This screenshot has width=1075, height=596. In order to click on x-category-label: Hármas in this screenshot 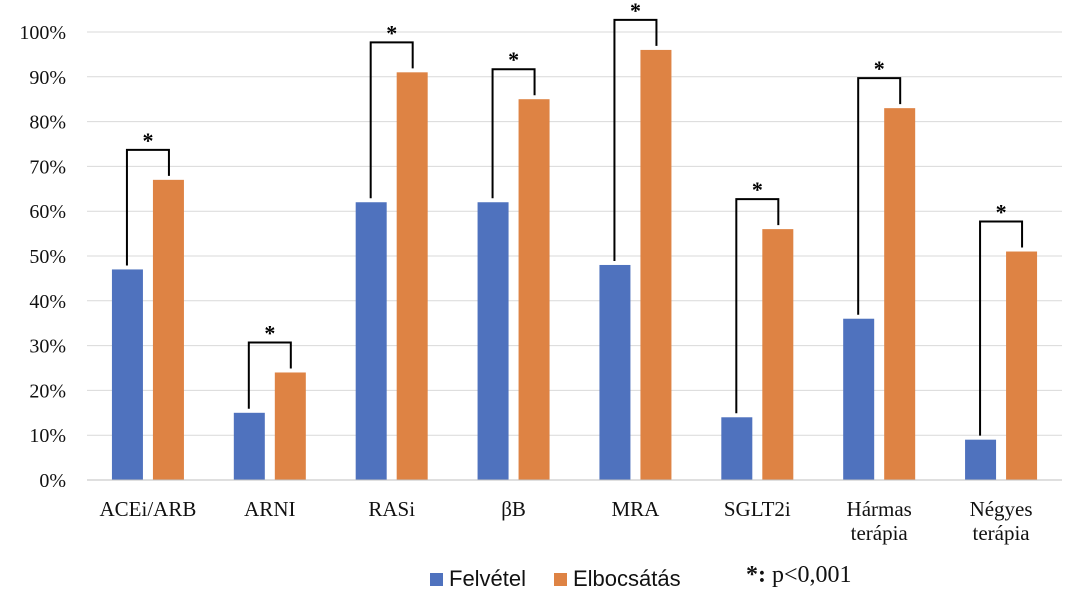, I will do `click(879, 509)`.